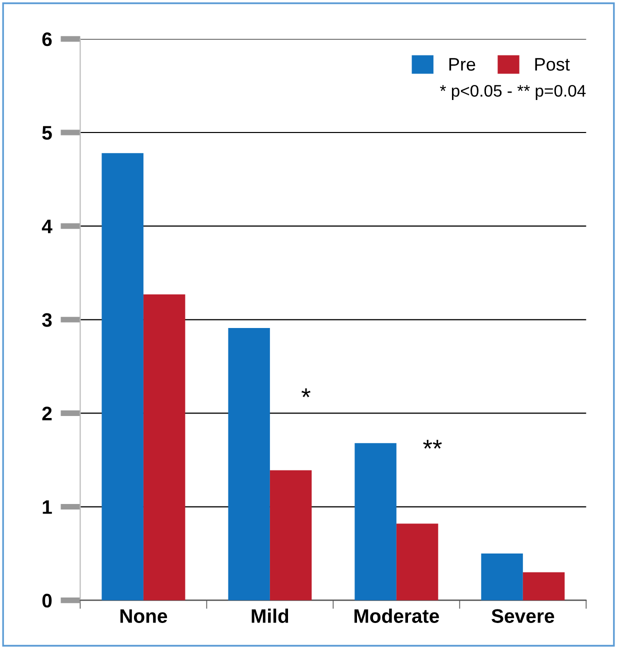 The image size is (617, 649). What do you see at coordinates (144, 616) in the screenshot?
I see `x-tick-label: None` at bounding box center [144, 616].